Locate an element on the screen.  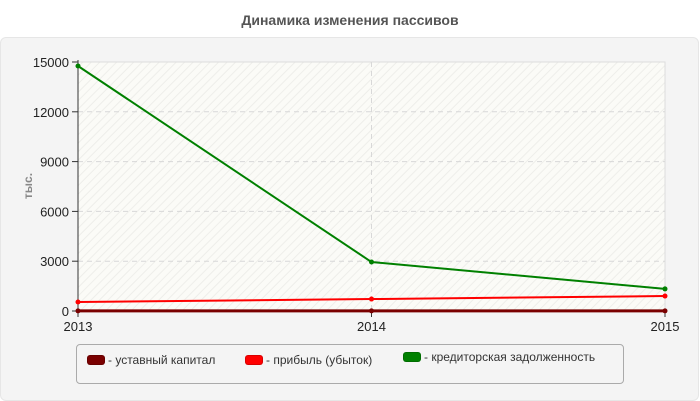
legend-label: - уставный капитал is located at coordinates (162, 360).